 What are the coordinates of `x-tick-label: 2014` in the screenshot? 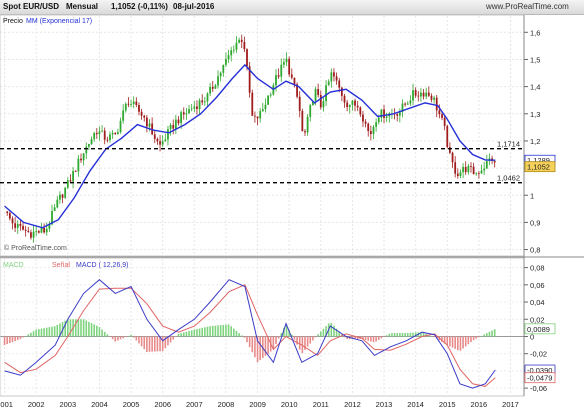 It's located at (415, 404).